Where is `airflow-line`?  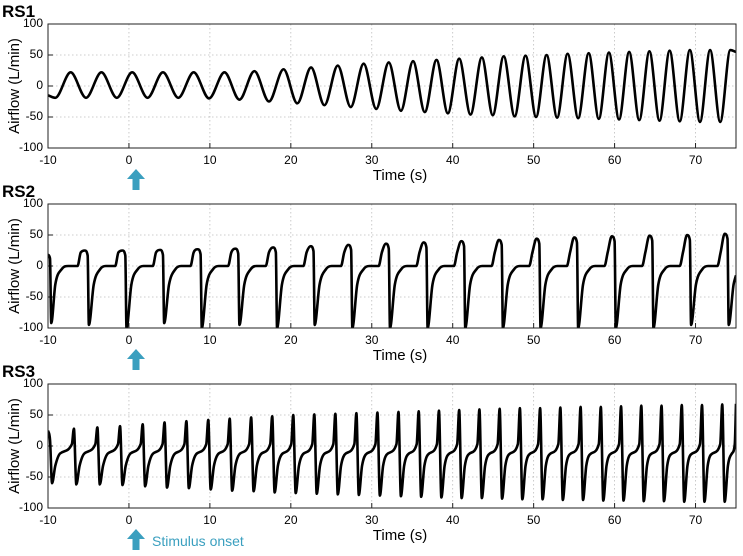
airflow-line is located at coordinates (392, 86).